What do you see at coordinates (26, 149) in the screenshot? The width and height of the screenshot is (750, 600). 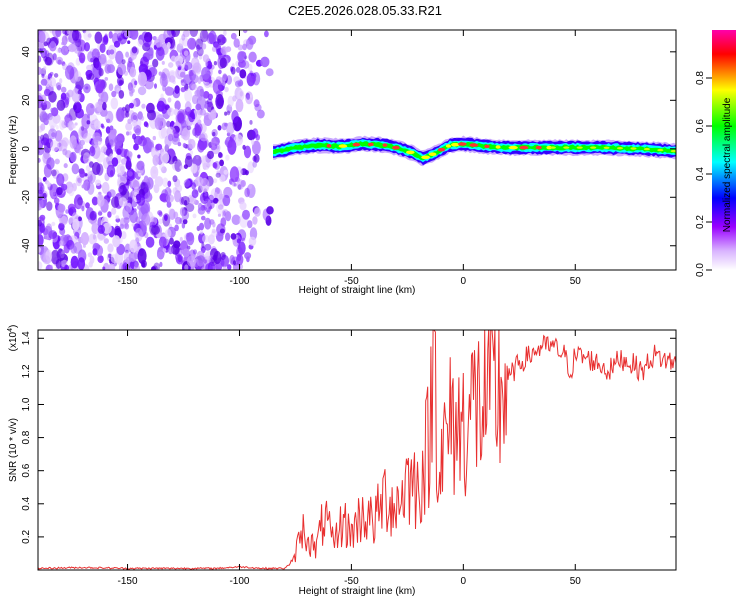 I see `y-tick-label: 0` at bounding box center [26, 149].